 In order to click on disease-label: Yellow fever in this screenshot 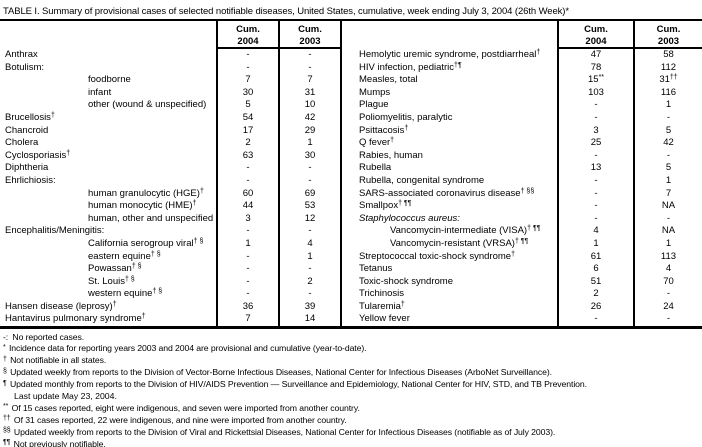, I will do `click(384, 319)`.